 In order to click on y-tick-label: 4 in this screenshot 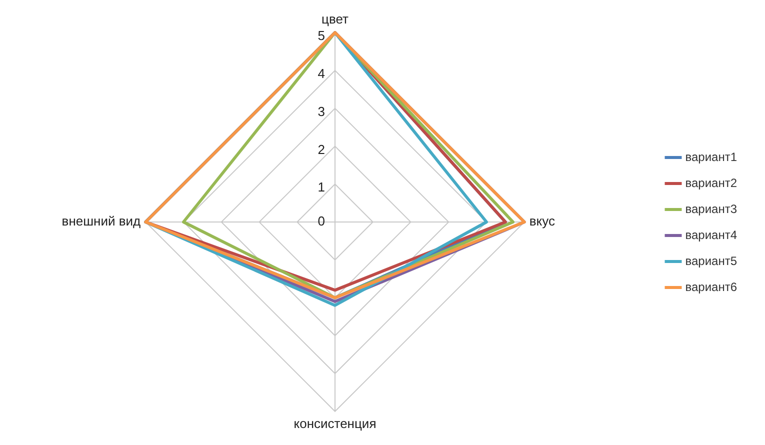, I will do `click(321, 74)`.